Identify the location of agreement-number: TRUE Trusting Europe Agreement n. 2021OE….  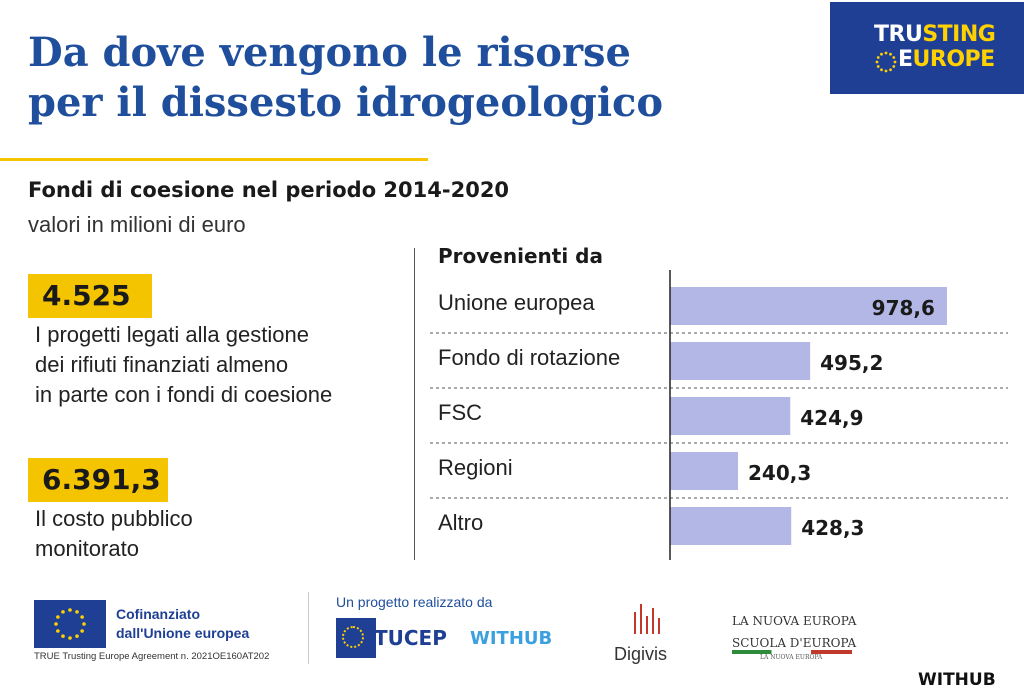
(152, 656).